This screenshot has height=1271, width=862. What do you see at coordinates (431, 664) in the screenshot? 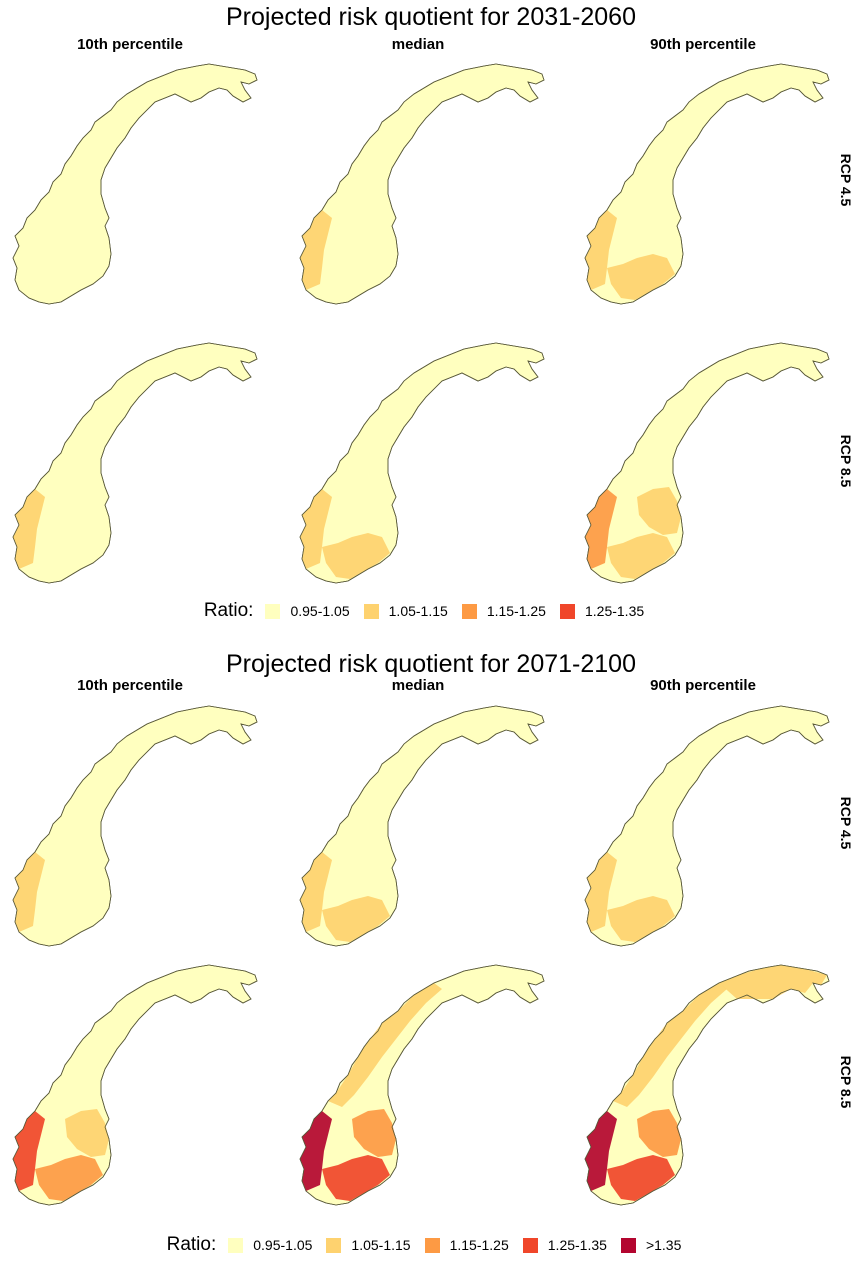
I see `section2-title: Projected risk quotient for 2071-2100` at bounding box center [431, 664].